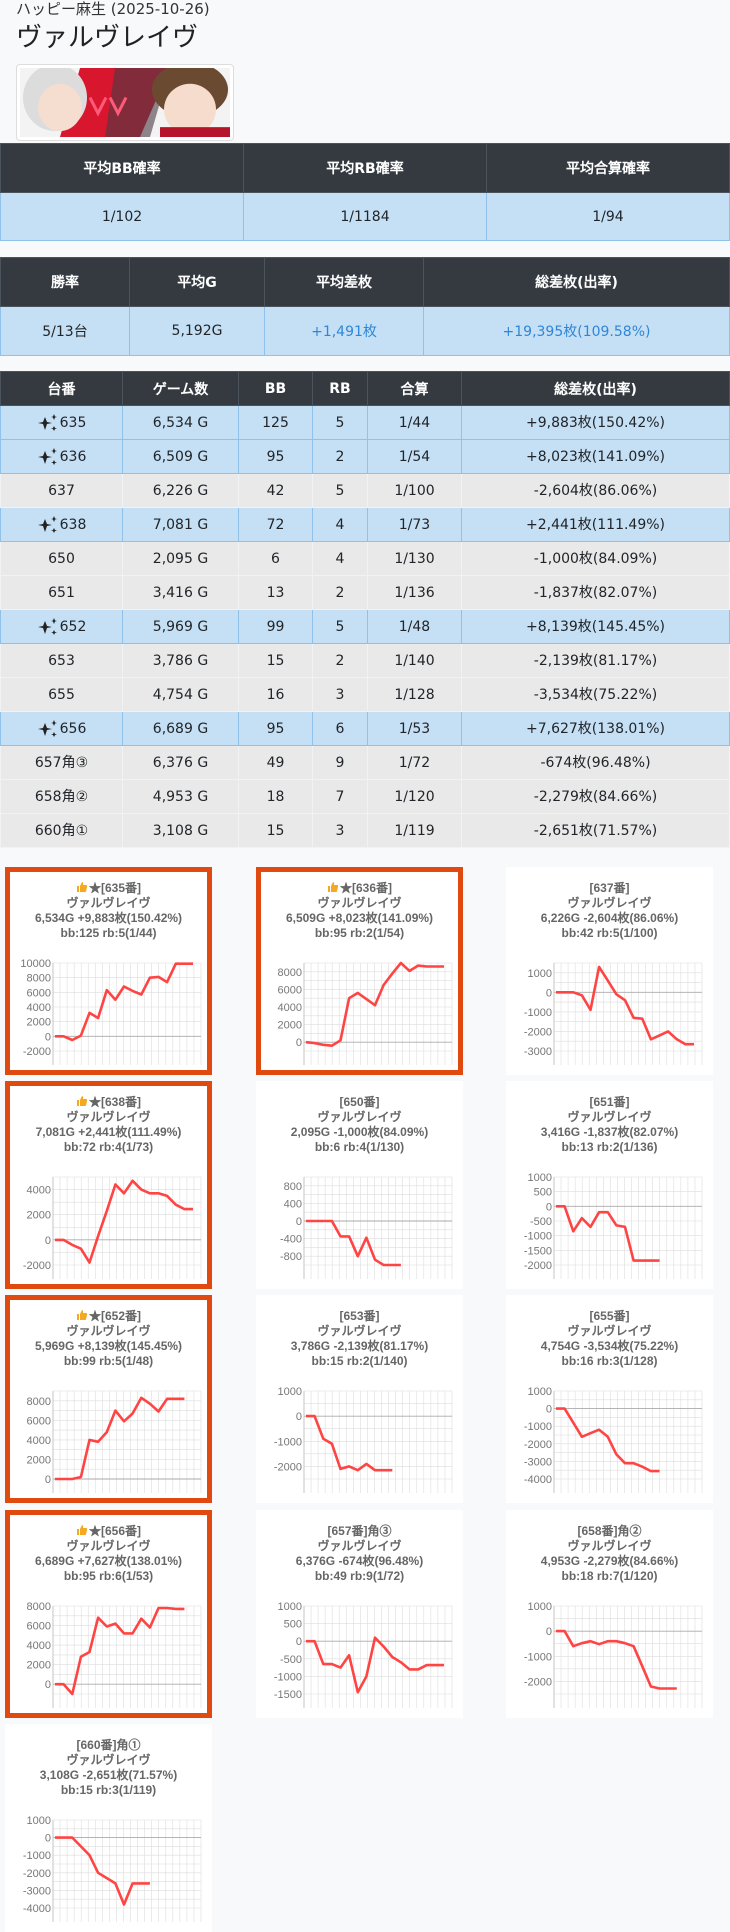 The image size is (730, 1932). Describe the element at coordinates (359, 1132) in the screenshot. I see `chart-stats: 2,095G -1,000枚(84.09%)` at that location.